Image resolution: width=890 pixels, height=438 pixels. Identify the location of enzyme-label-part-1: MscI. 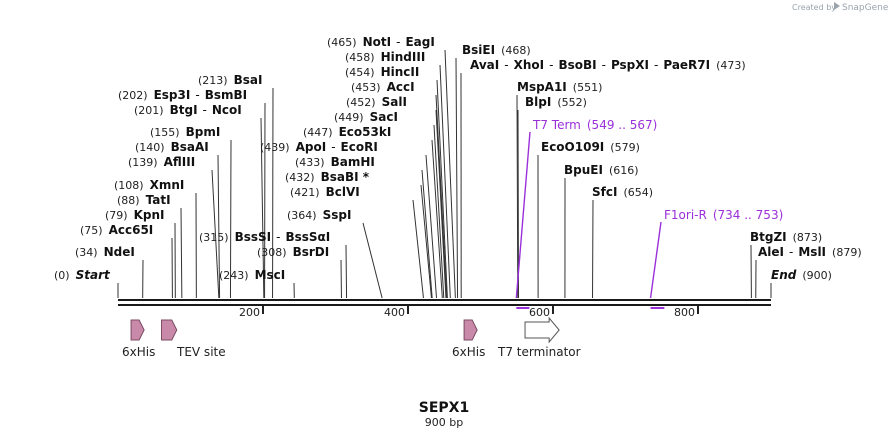
(270, 275).